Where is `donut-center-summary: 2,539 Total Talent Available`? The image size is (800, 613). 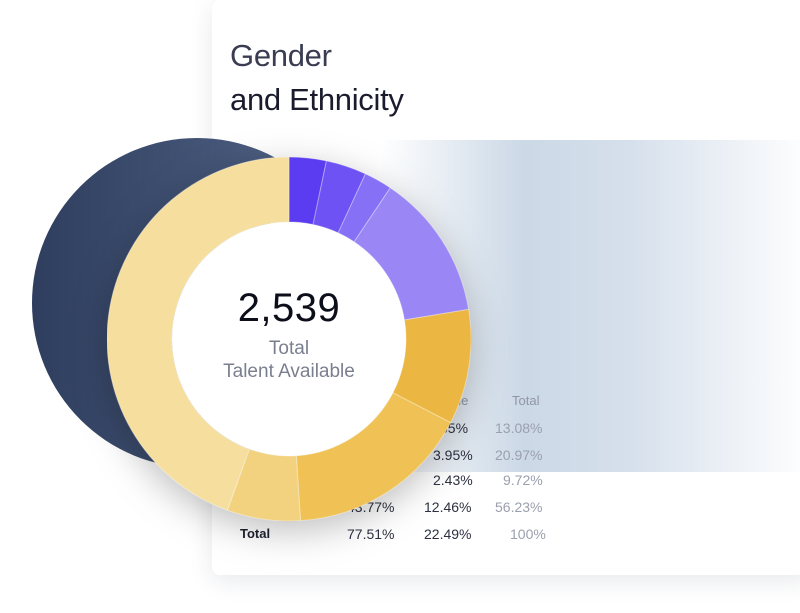 donut-center-summary: 2,539 Total Talent Available is located at coordinates (289, 334).